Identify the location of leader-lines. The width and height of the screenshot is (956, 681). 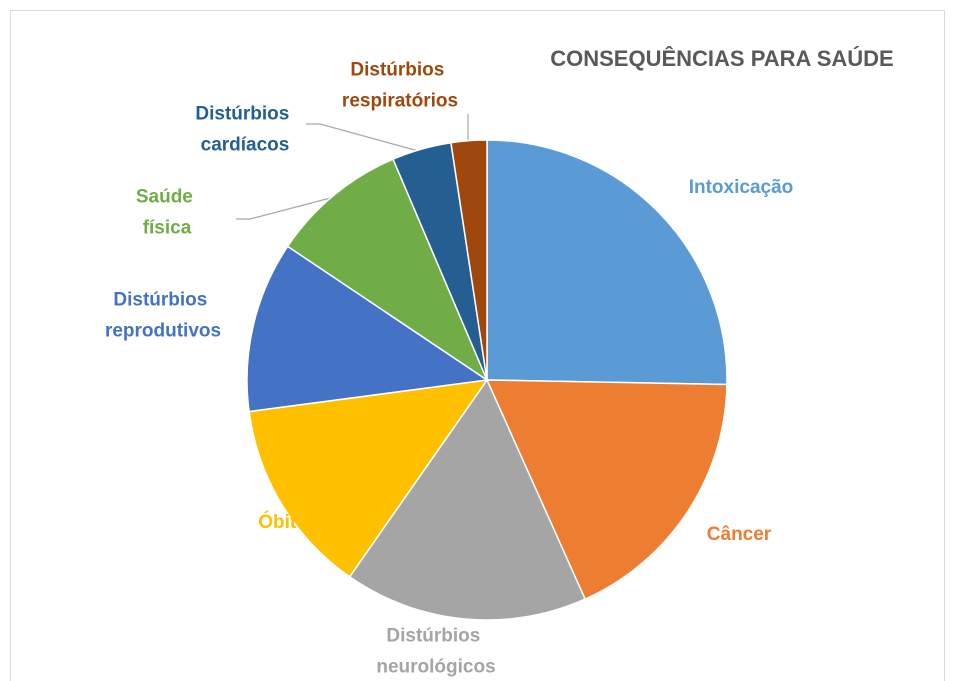
(352, 167).